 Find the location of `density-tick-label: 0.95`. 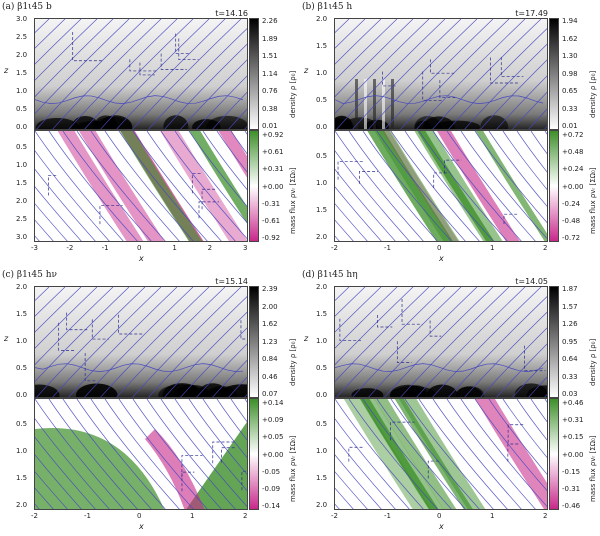

density-tick-label: 0.95 is located at coordinates (570, 341).